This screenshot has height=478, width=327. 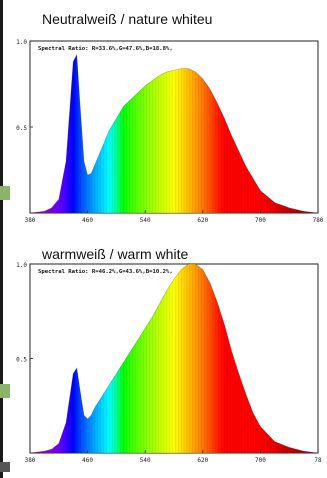 I want to click on chart-title-neutral: Neutralweiß / nature whiteu, so click(x=127, y=19).